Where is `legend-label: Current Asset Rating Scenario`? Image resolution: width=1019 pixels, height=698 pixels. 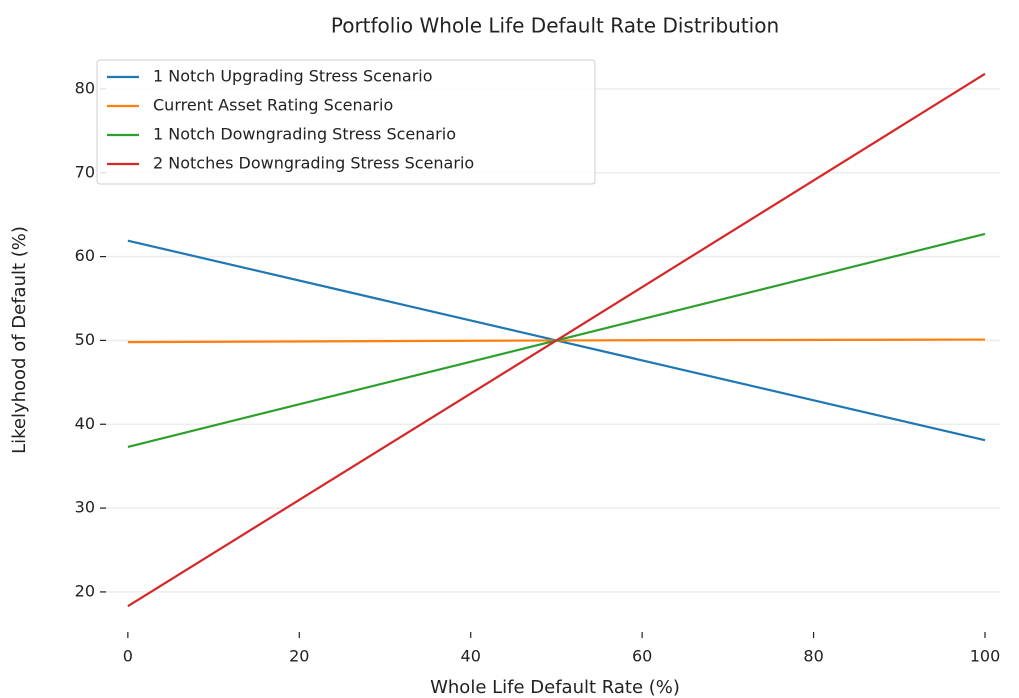 legend-label: Current Asset Rating Scenario is located at coordinates (273, 105).